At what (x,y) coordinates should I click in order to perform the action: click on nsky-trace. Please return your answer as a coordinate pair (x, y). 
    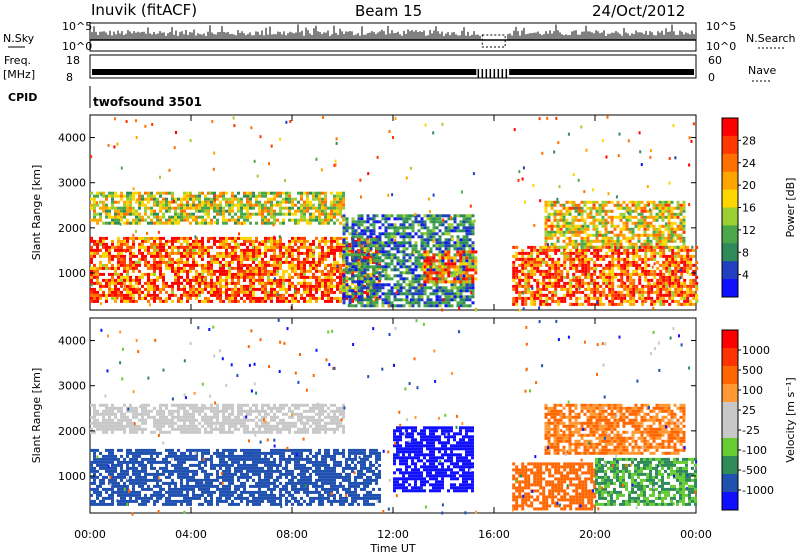
    Looking at the image, I should click on (393, 36).